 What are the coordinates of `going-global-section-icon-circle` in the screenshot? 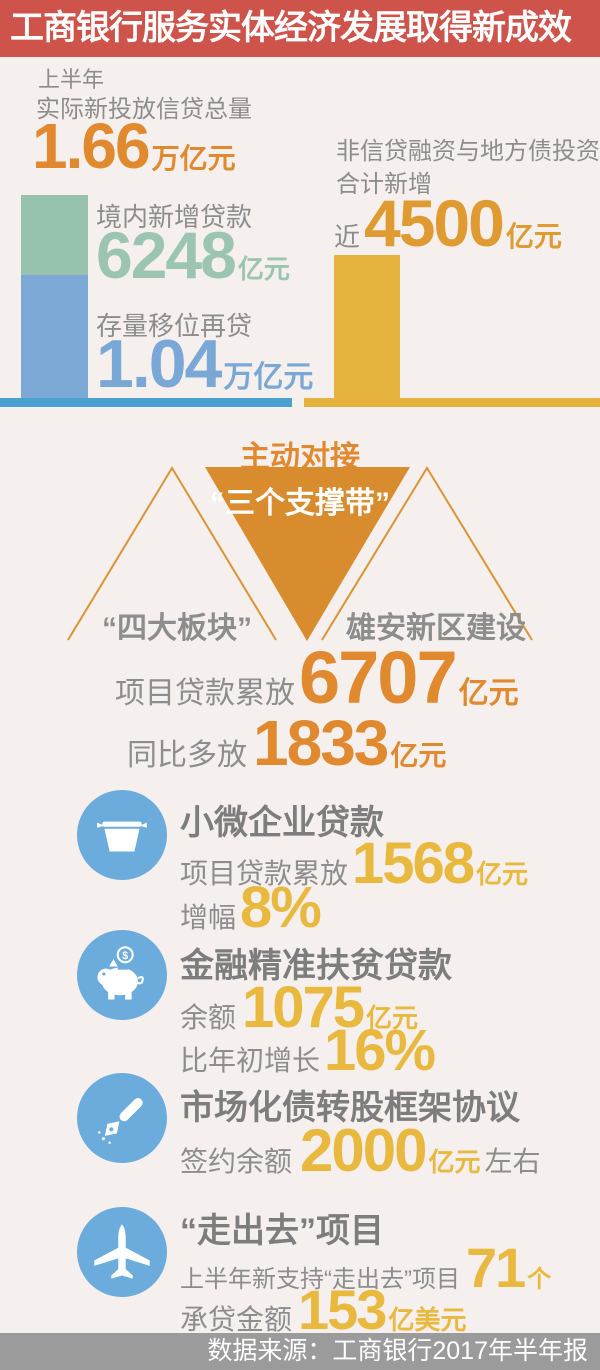 It's located at (122, 1252).